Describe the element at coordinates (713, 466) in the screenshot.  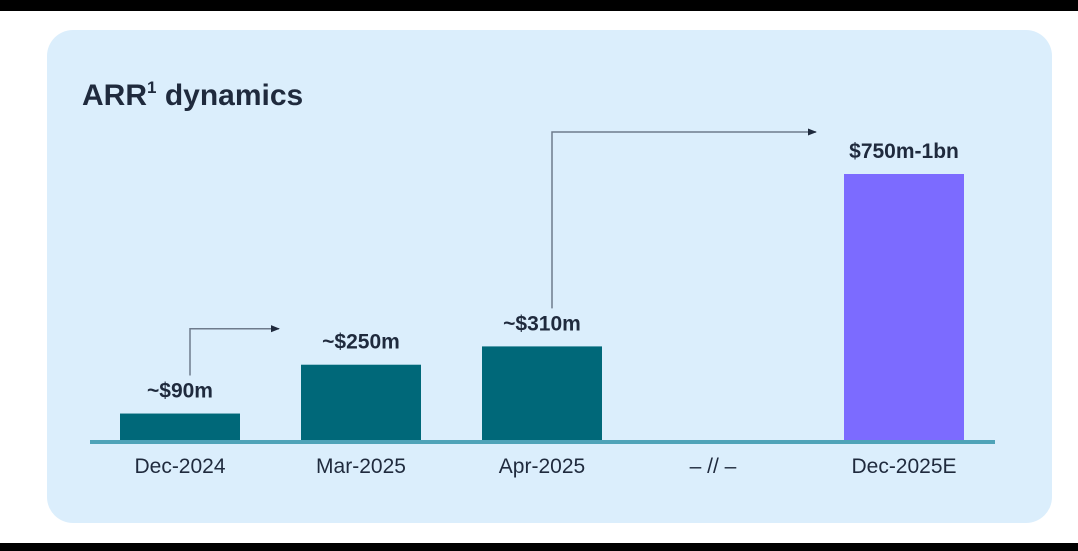
I see `x-tick-break: – // –` at that location.